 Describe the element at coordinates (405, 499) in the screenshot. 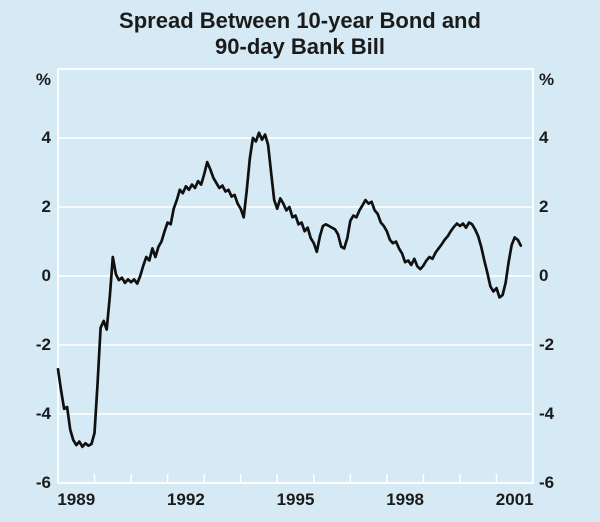

I see `x-axis-label: 1998` at that location.